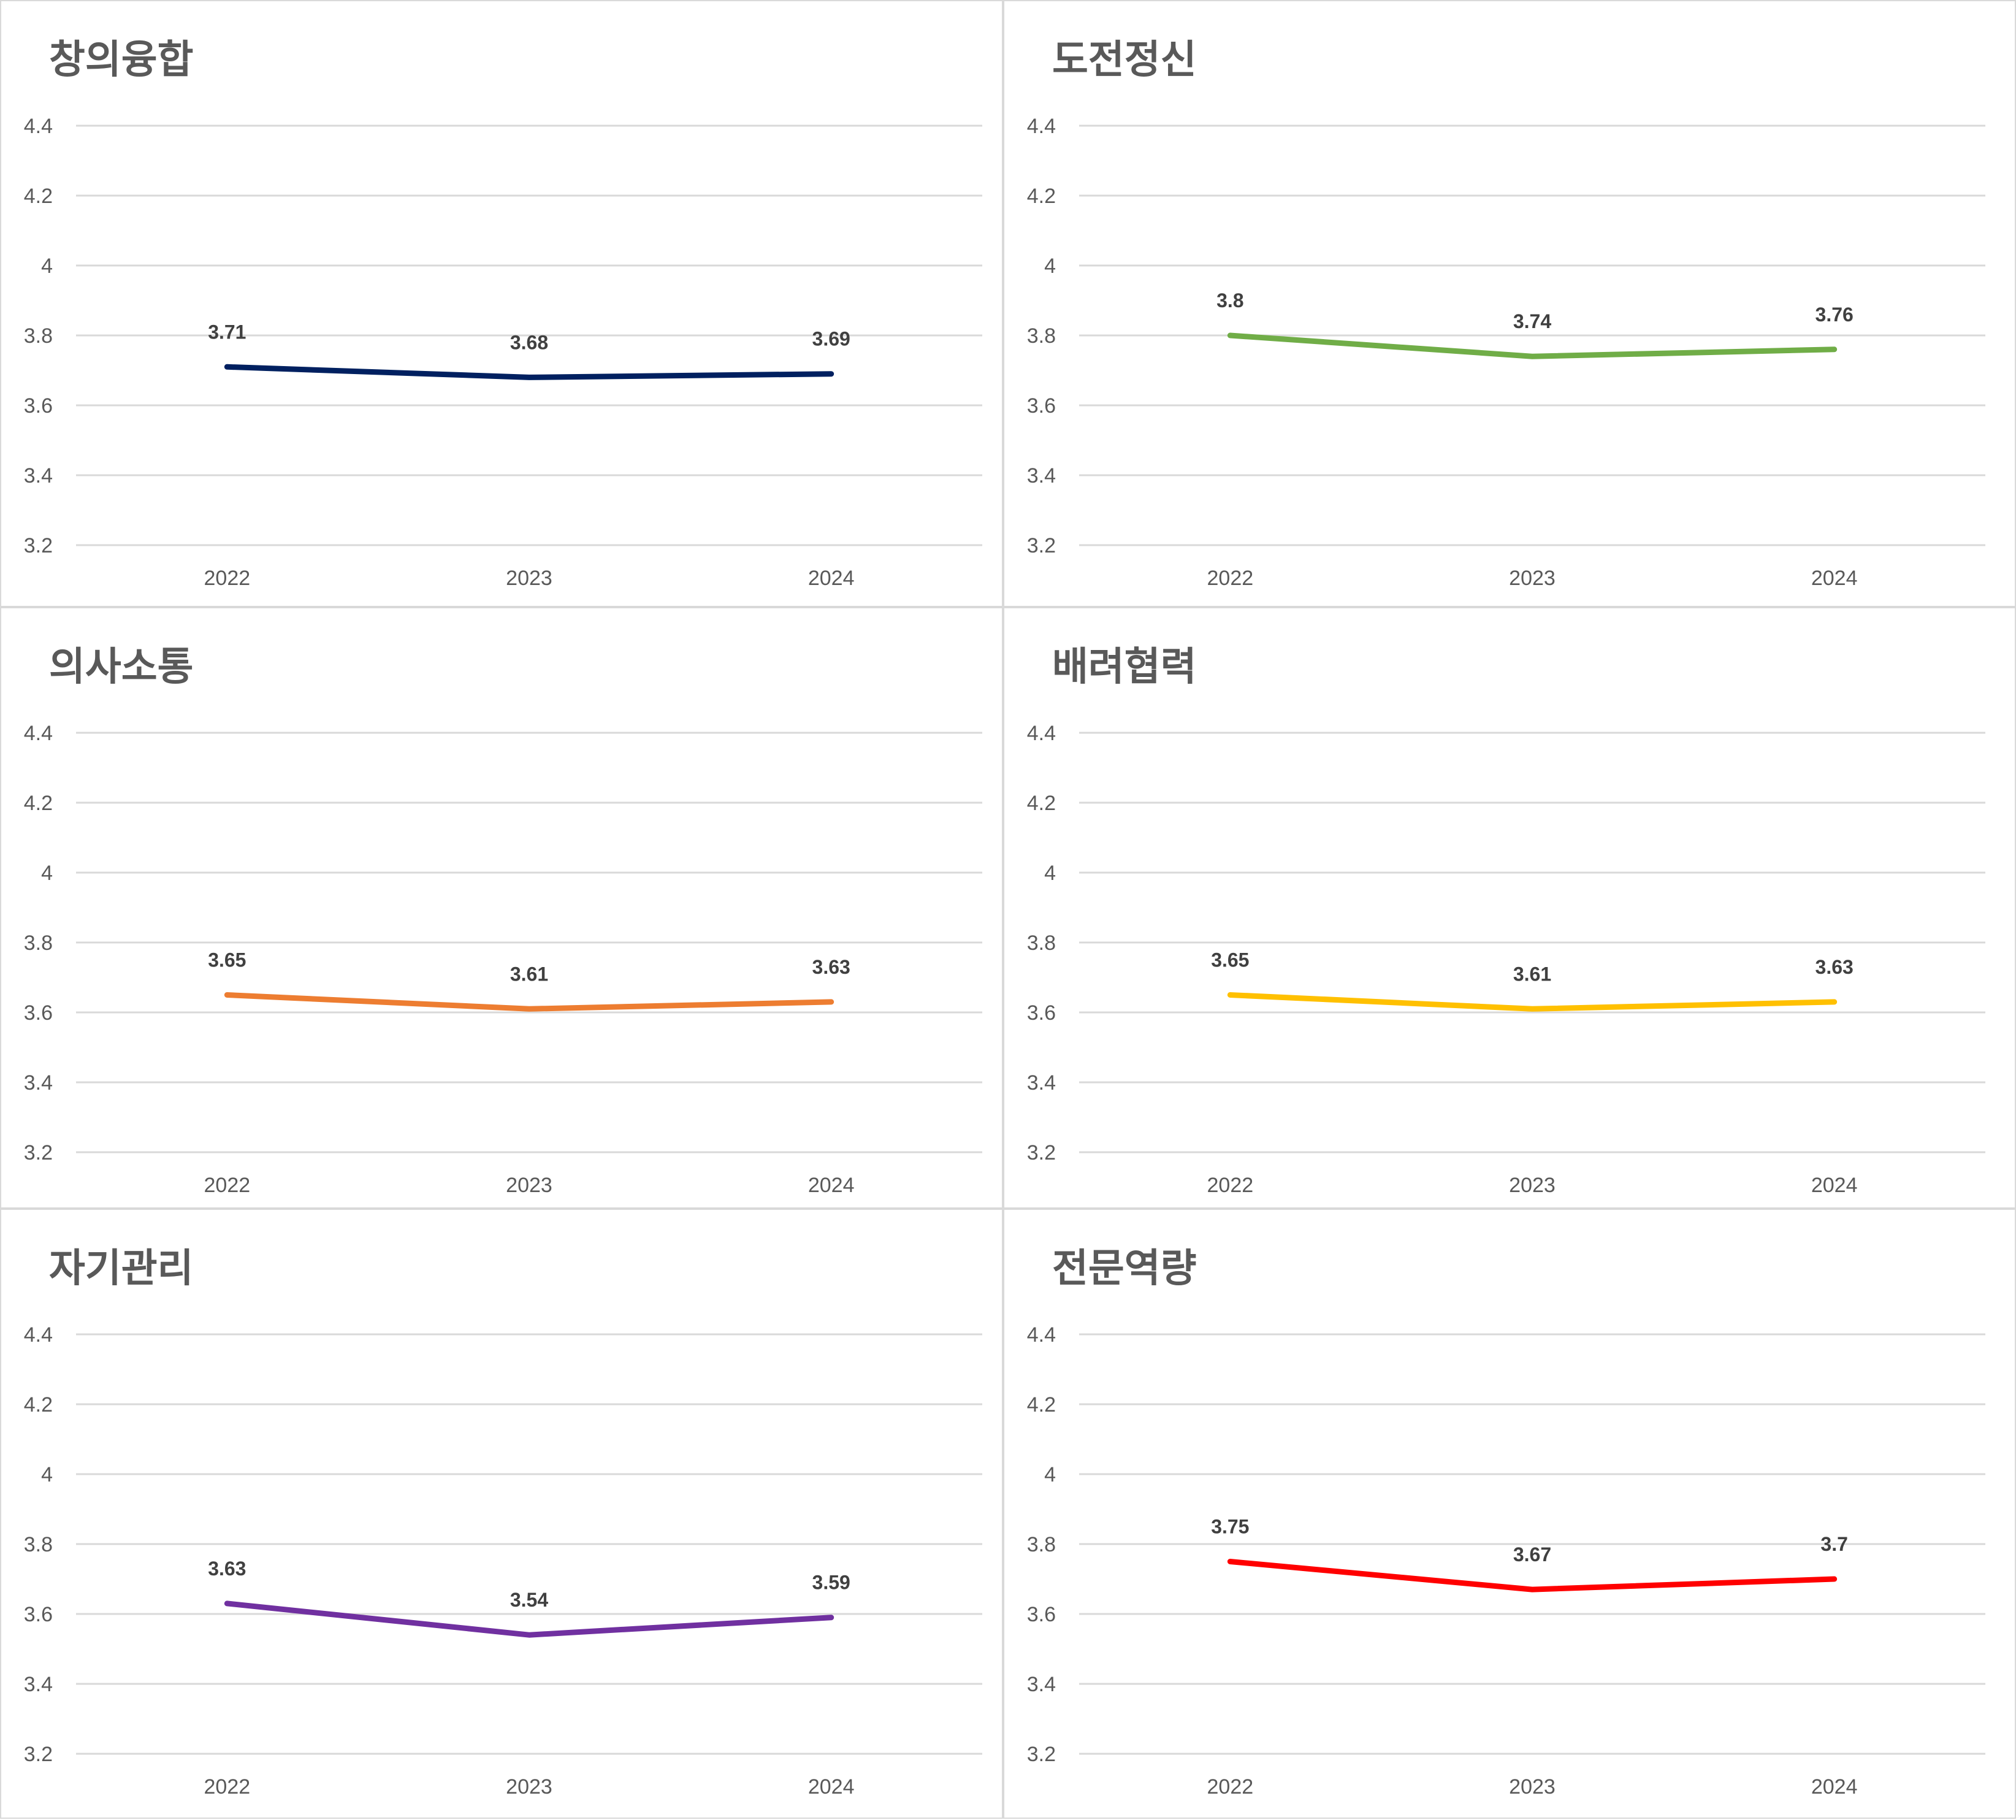 The height and width of the screenshot is (1820, 2016). I want to click on data-label: 3.74, so click(1532, 321).